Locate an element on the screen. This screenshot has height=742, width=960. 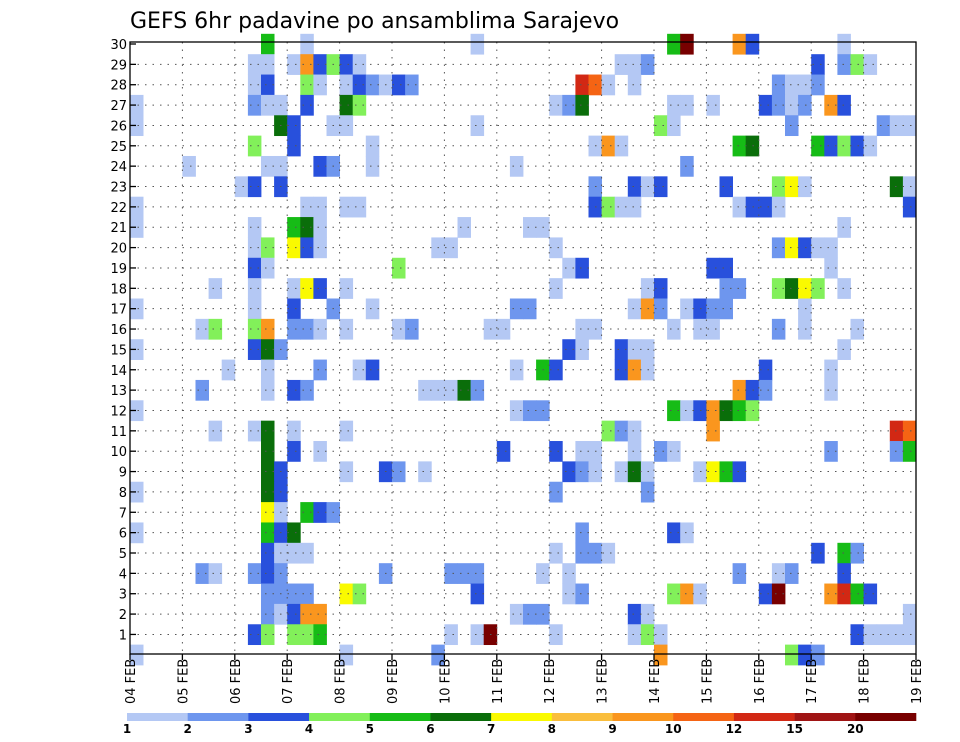
y-tick-label: 11 is located at coordinates (118, 432).